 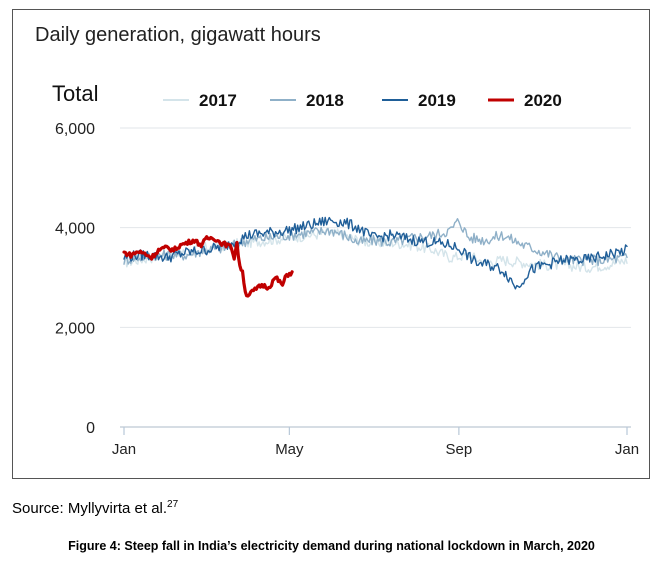 What do you see at coordinates (325, 100) in the screenshot?
I see `legend-label-2018: 2018` at bounding box center [325, 100].